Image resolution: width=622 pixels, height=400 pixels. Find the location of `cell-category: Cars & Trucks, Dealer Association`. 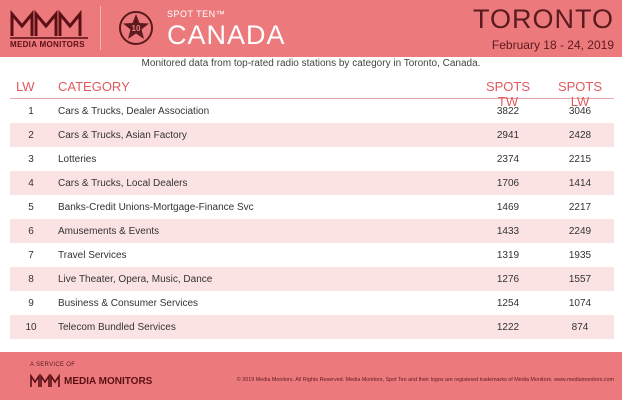

cell-category: Cars & Trucks, Dealer Association is located at coordinates (134, 111).